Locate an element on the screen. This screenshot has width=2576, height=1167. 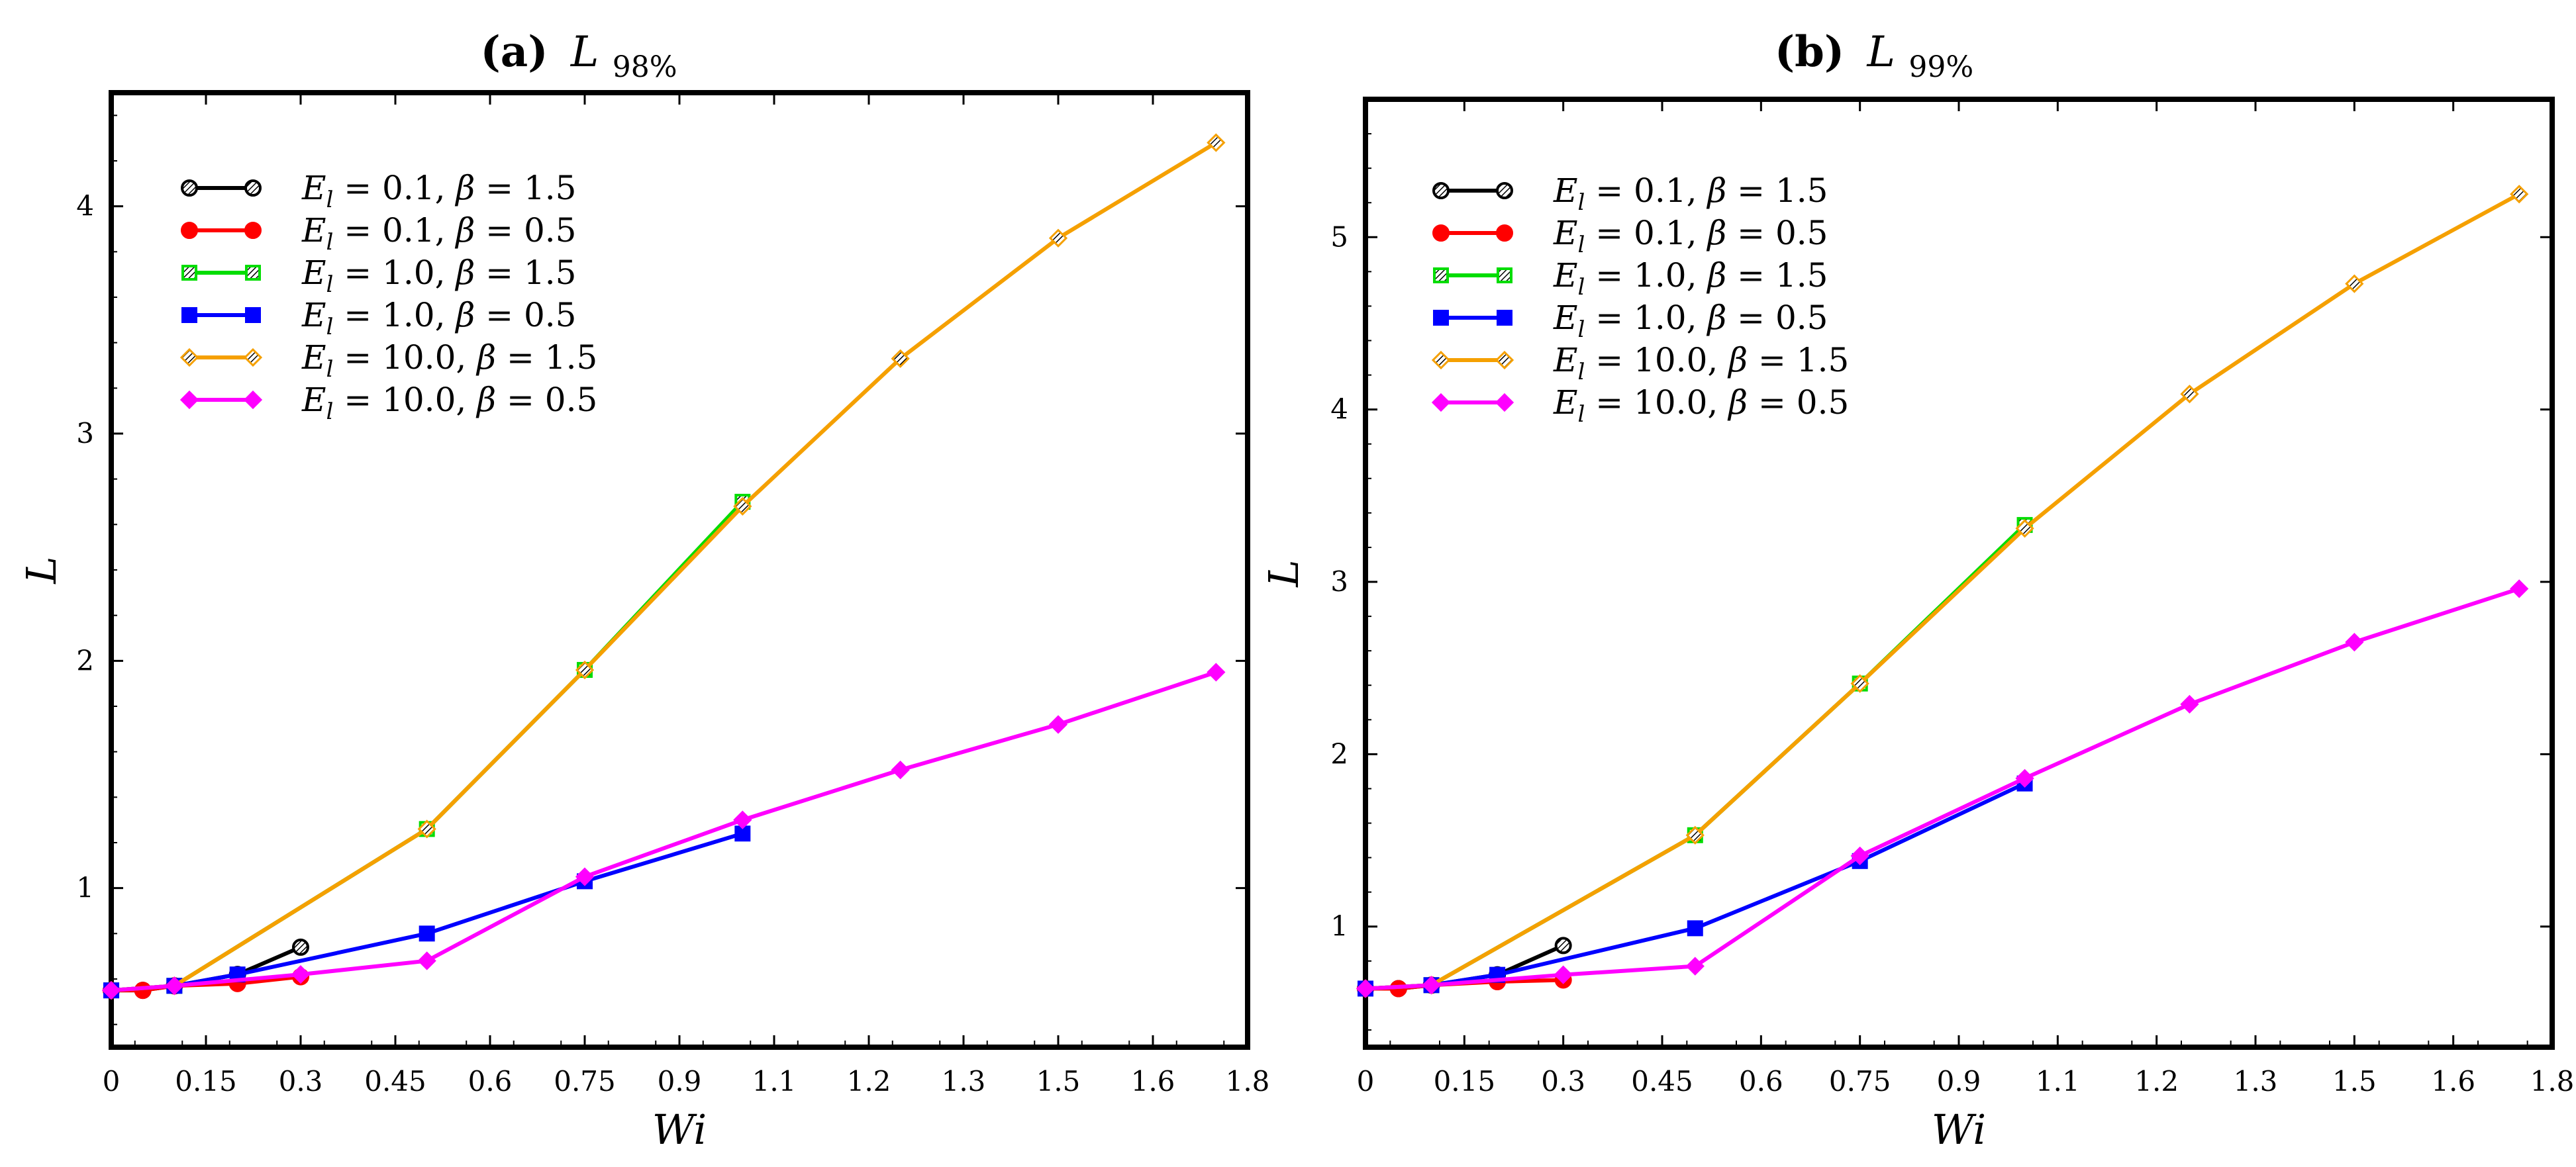
legend-label: El = 1.0, β = 0.5 is located at coordinates (1690, 321).